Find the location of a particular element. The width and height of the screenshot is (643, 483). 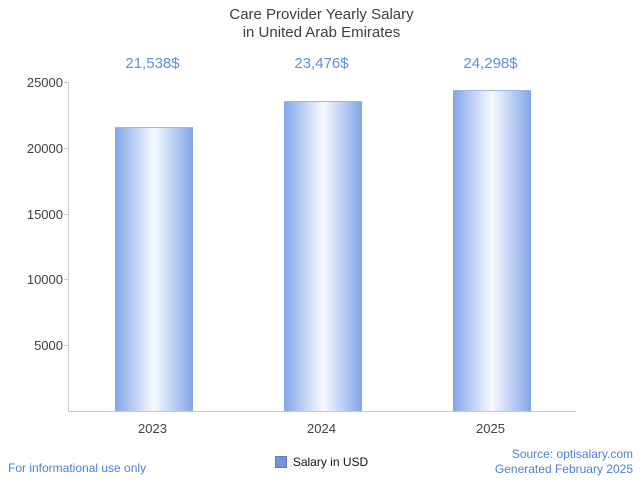

chart-title-line1: Care Provider Yearly Salary is located at coordinates (321, 14).